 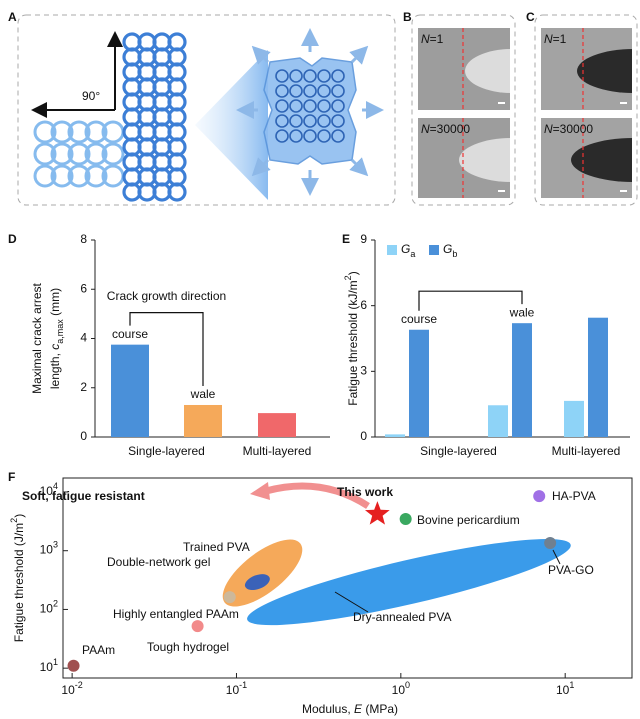 What do you see at coordinates (55, 663) in the screenshot?
I see `y-tick-label-exp: 1` at bounding box center [55, 663].